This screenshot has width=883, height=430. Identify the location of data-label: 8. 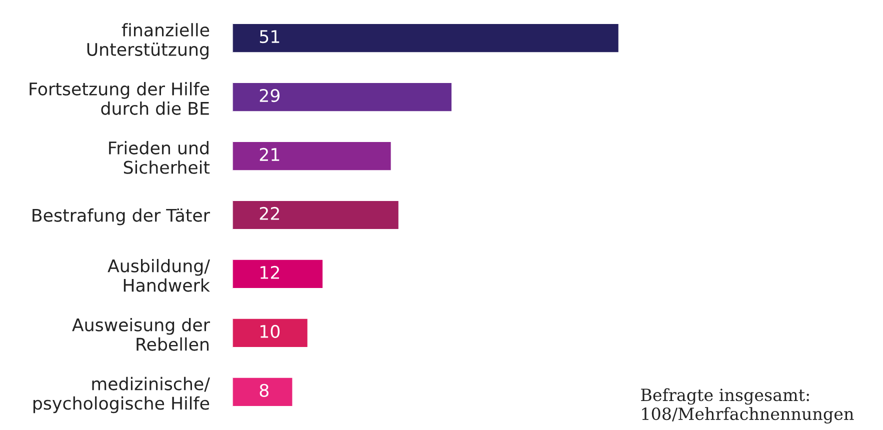
(264, 390).